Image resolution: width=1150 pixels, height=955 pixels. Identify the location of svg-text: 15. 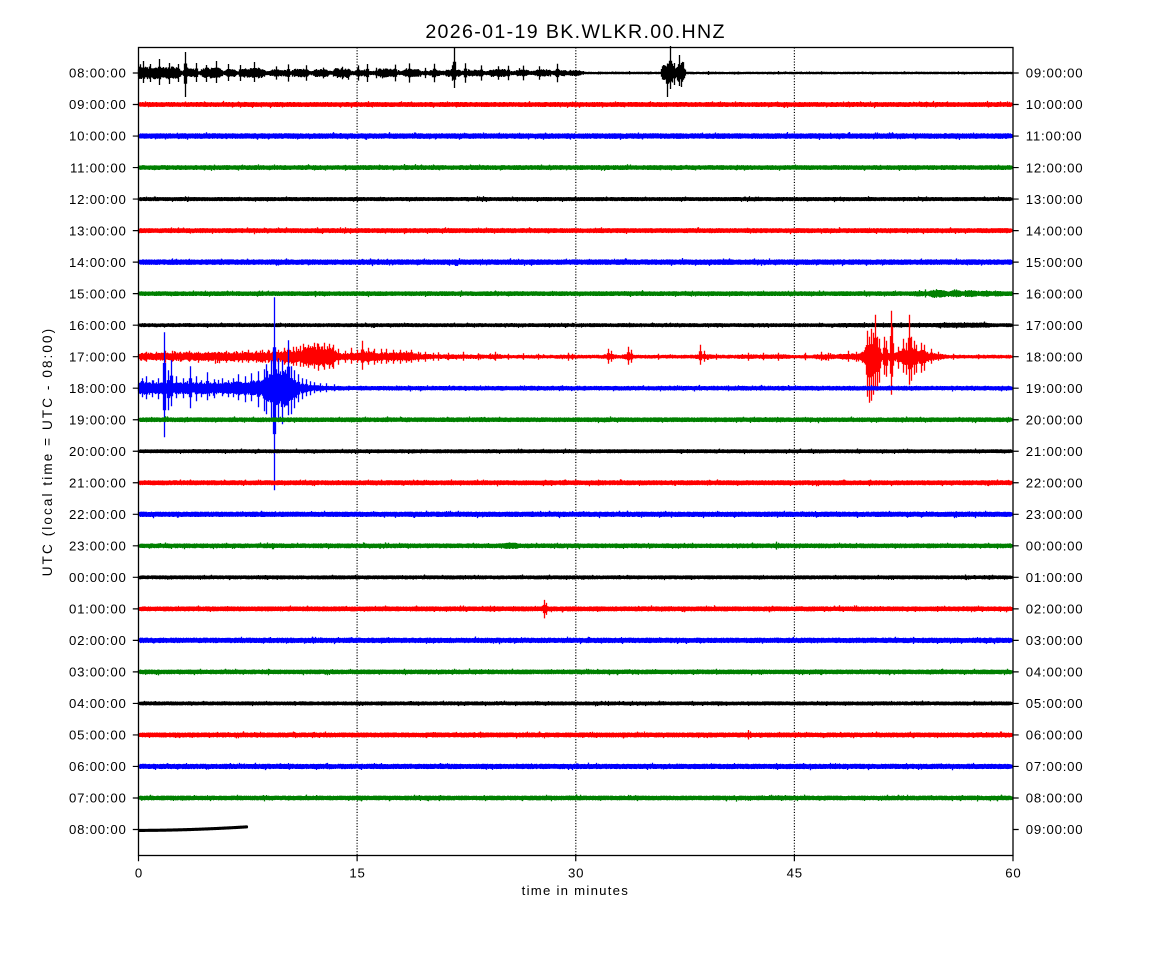
(357, 872).